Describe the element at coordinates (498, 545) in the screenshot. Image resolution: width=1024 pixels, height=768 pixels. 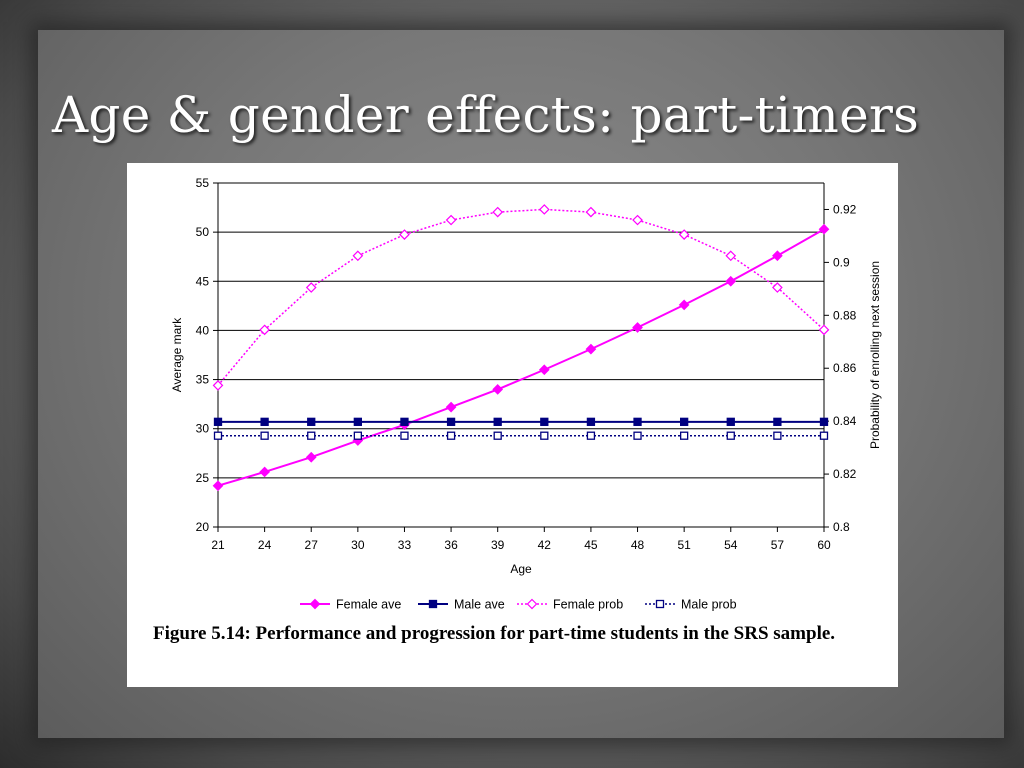
I see `x-tick-label: 39` at that location.